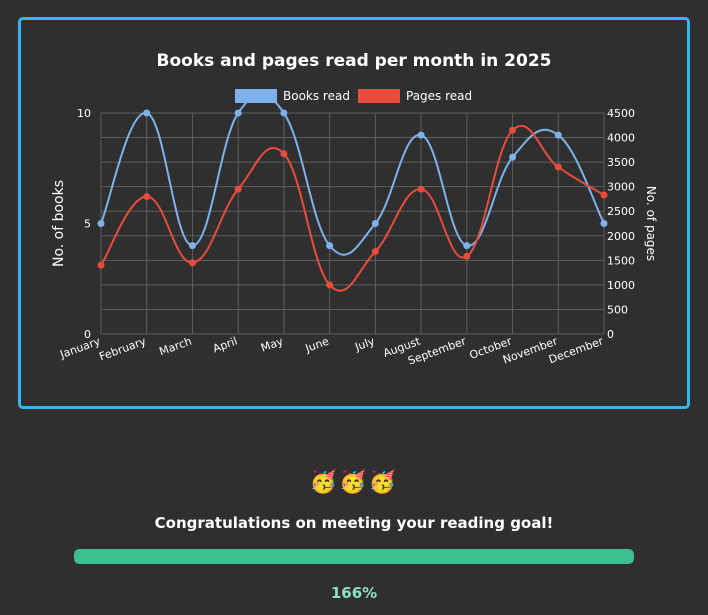 The width and height of the screenshot is (708, 615). I want to click on legend: Books read Pages read, so click(353, 96).